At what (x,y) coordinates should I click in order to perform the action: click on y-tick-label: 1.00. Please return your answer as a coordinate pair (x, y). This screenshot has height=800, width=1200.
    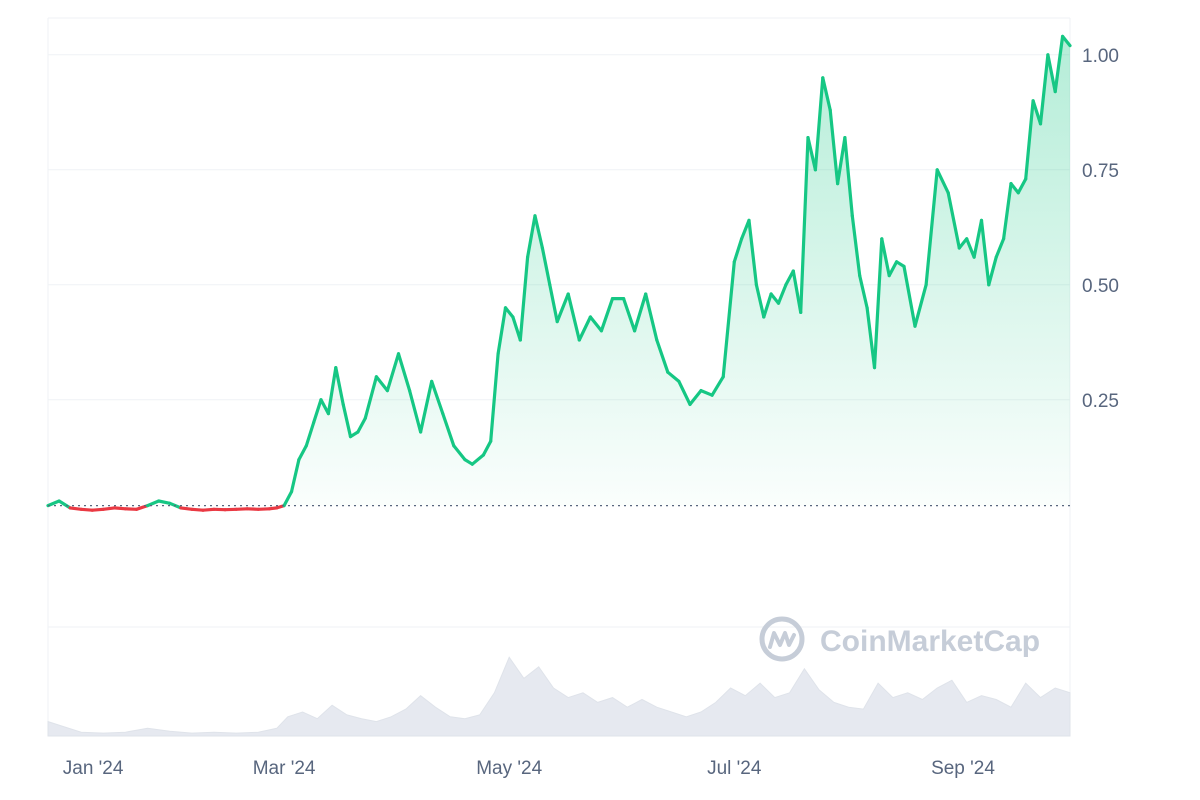
    Looking at the image, I should click on (1100, 56).